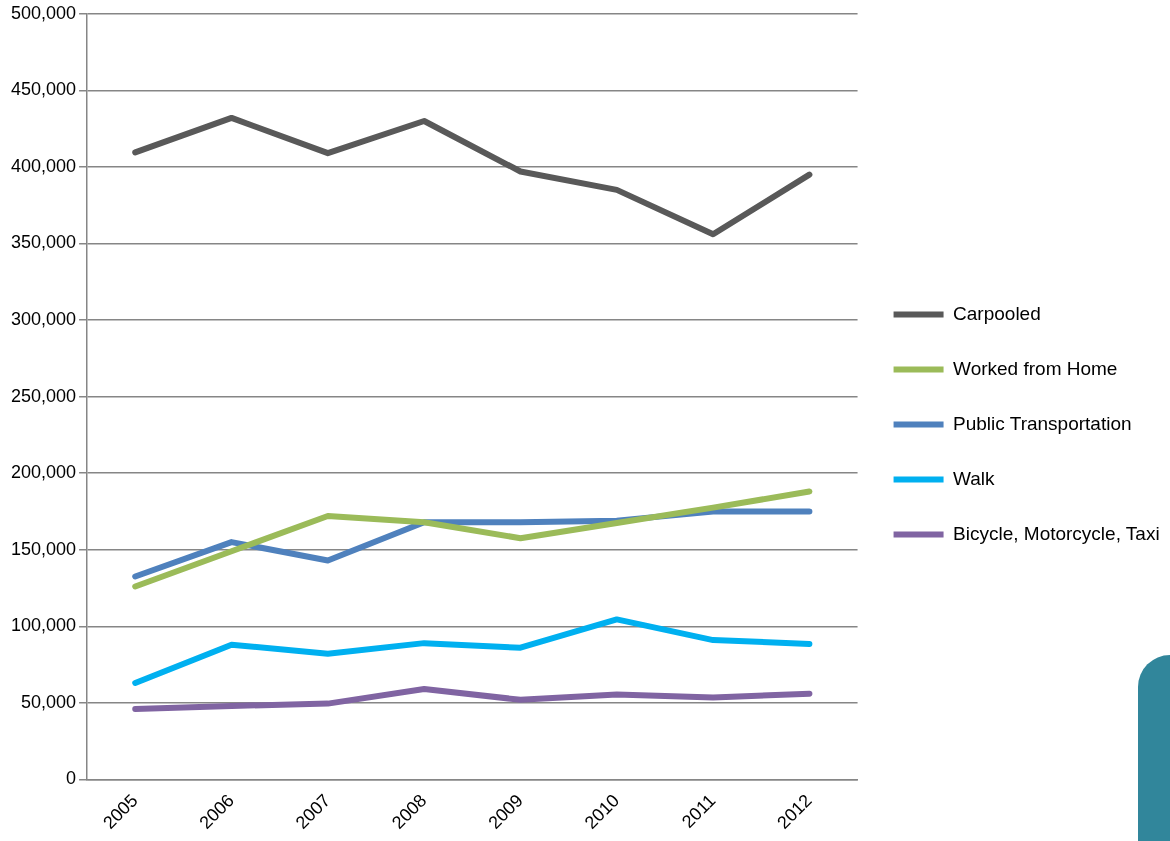  Describe the element at coordinates (43, 12) in the screenshot. I see `y-tick-label: 500,000` at that location.